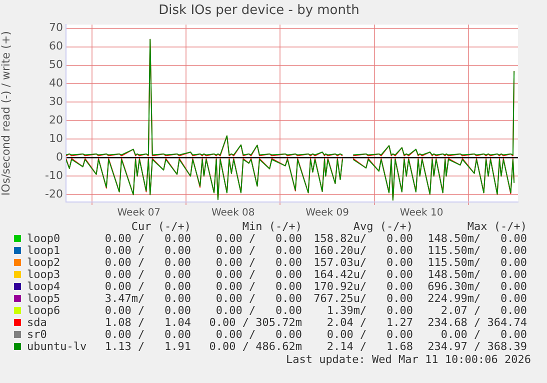 The width and height of the screenshot is (547, 383). Describe the element at coordinates (56, 120) in the screenshot. I see `y-tick-label: 20` at that location.